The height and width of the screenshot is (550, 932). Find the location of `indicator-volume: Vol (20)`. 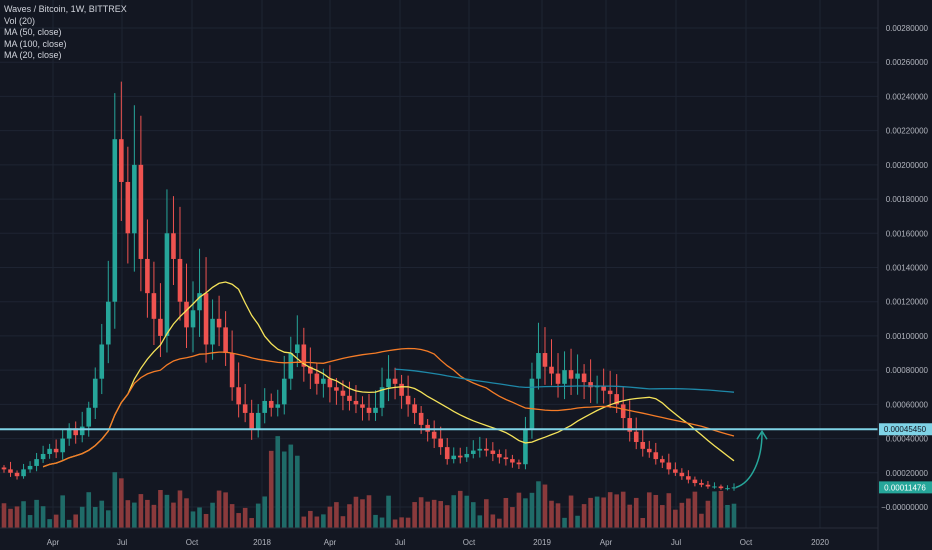

indicator-volume: Vol (20) is located at coordinates (20, 20).